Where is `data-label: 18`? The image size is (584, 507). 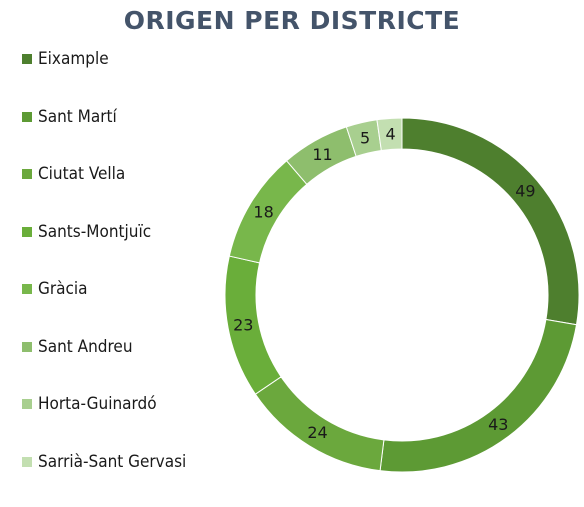 data-label: 18 is located at coordinates (263, 211).